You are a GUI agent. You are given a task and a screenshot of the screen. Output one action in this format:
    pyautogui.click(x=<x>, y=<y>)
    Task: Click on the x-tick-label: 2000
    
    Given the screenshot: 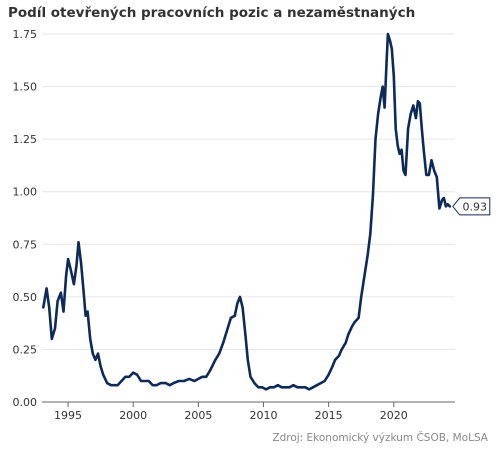 What is the action you would take?
    pyautogui.click(x=133, y=415)
    